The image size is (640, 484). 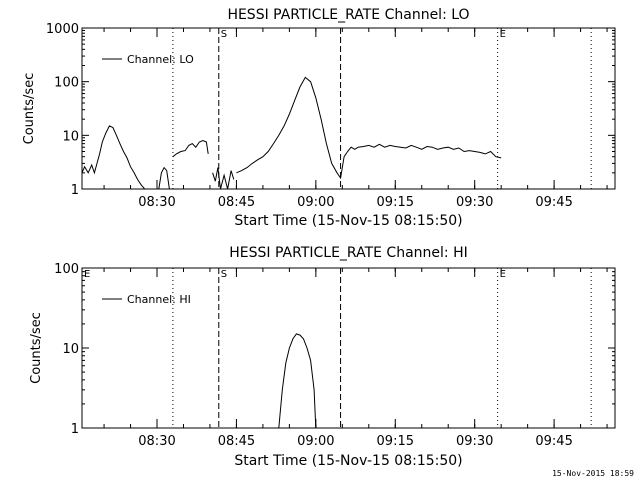 I want to click on y-tick-label: 1000, so click(x=62, y=29).